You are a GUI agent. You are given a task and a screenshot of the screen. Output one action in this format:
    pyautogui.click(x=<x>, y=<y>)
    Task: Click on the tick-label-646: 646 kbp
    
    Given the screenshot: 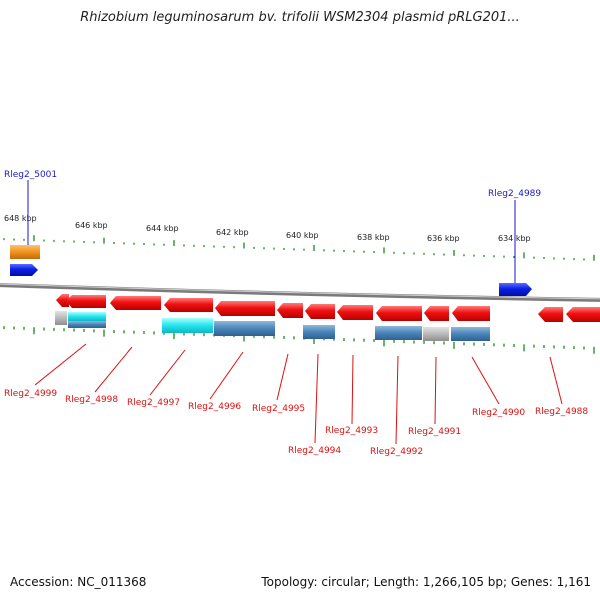 What is the action you would take?
    pyautogui.click(x=91, y=225)
    